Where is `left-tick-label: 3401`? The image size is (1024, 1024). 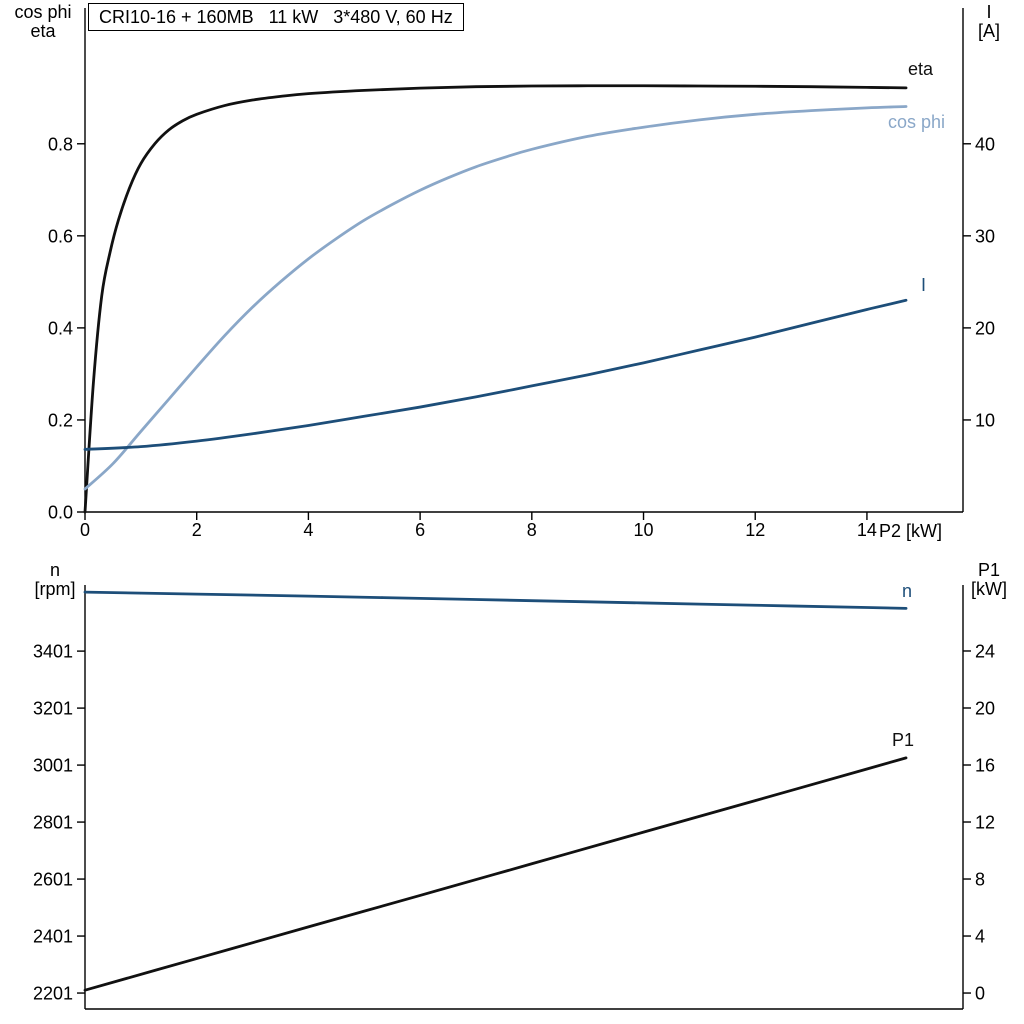 left-tick-label: 3401 is located at coordinates (53, 652).